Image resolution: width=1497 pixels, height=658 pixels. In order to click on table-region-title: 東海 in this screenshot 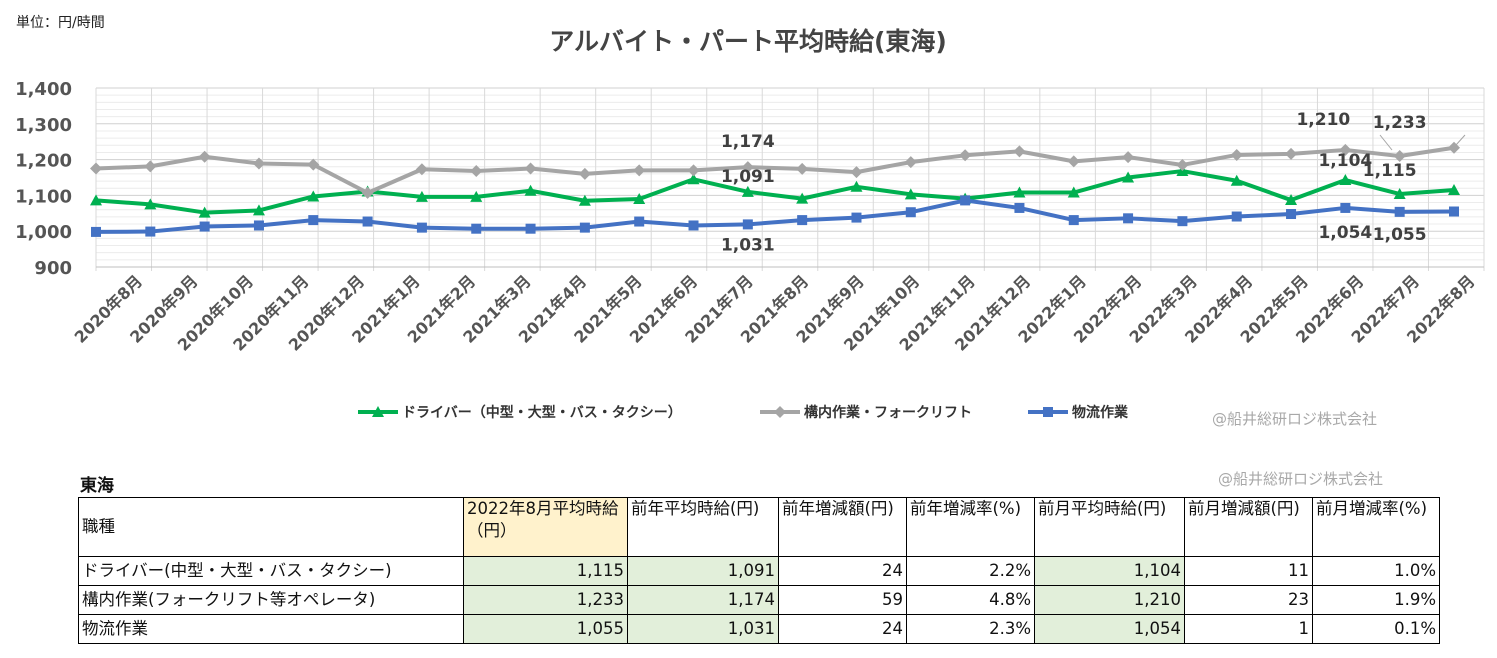, I will do `click(97, 486)`.